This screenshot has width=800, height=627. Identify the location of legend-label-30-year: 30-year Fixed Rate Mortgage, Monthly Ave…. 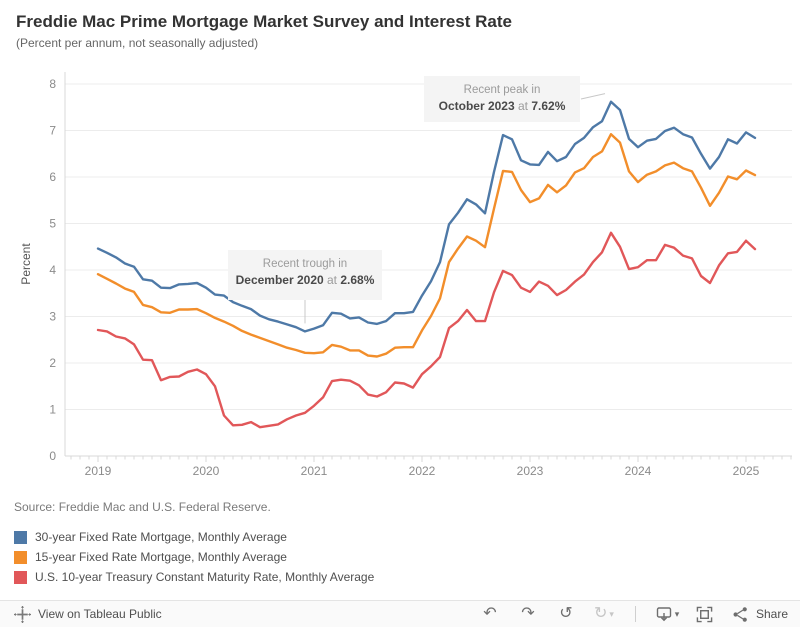
(161, 537).